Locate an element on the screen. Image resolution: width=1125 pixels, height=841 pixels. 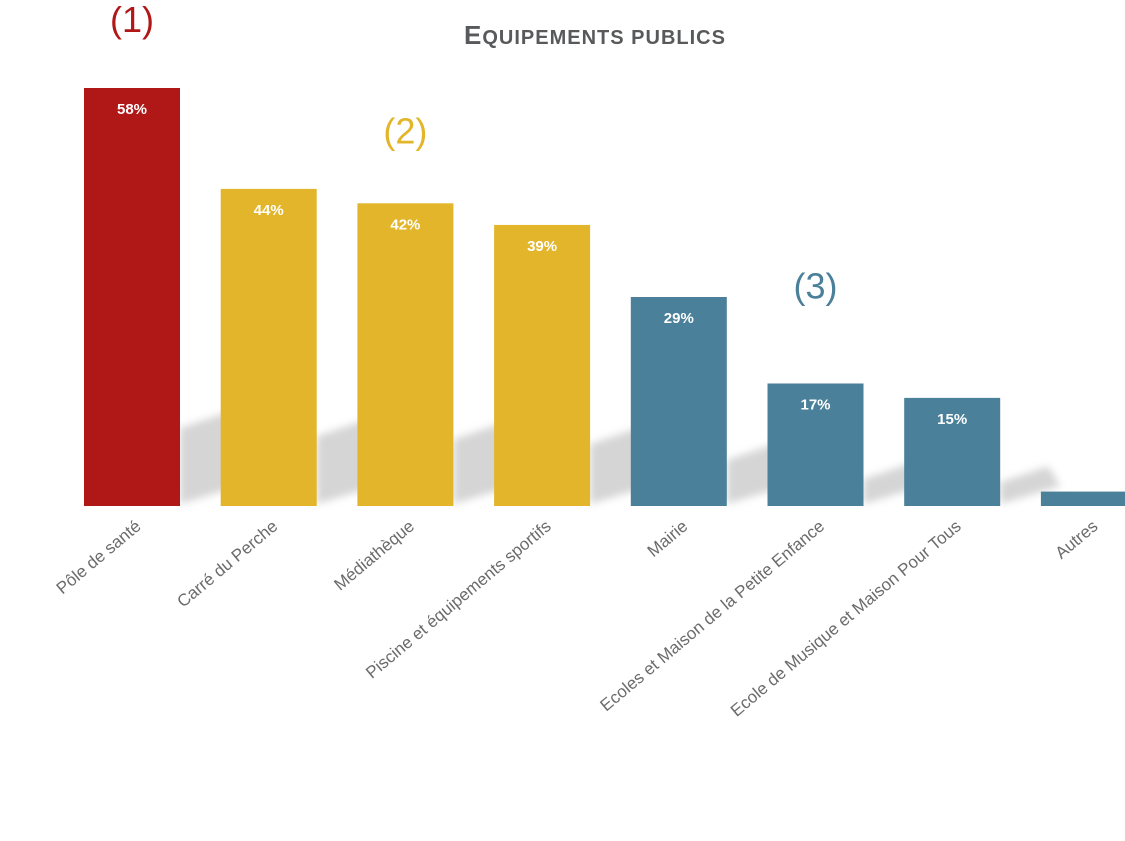
category-label: Ecoles et Maison de la Petite Enfance is located at coordinates (713, 616).